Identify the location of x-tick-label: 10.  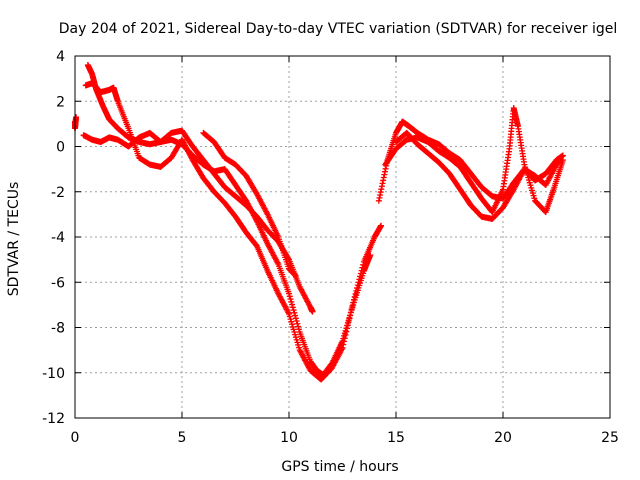
(289, 438).